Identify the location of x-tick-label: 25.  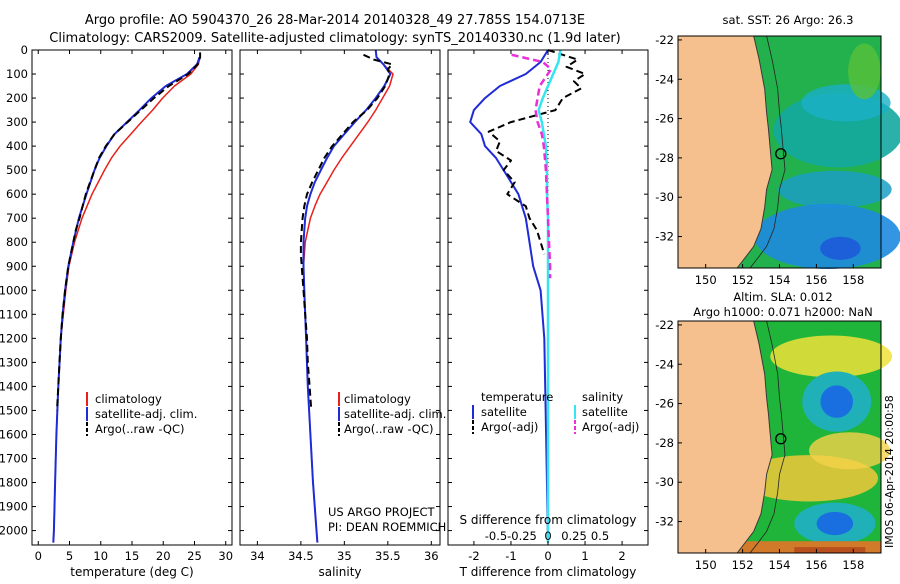
(194, 556).